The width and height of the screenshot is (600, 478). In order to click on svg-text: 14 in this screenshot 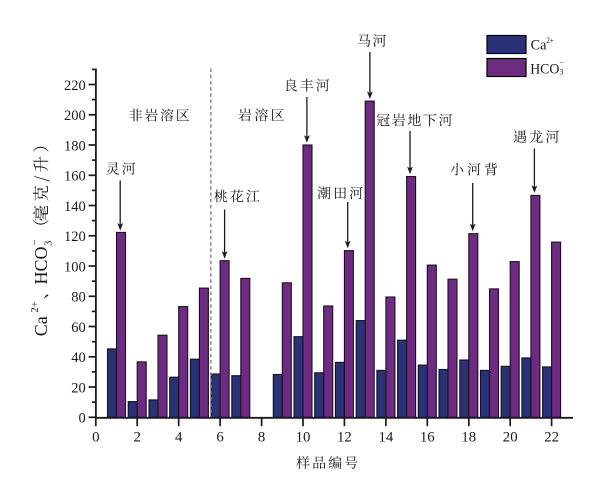, I will do `click(386, 438)`.